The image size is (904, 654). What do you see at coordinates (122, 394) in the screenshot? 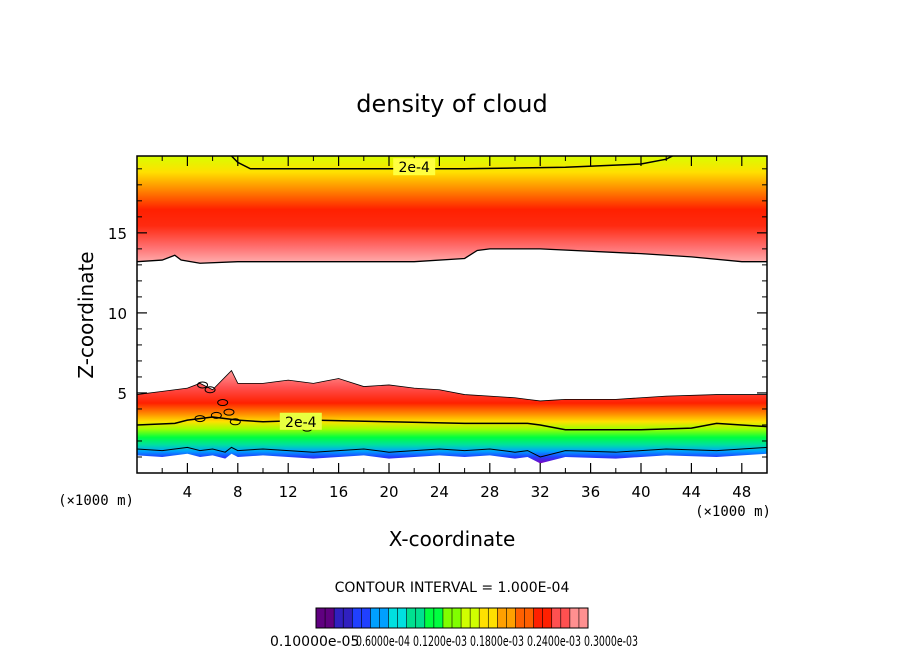
I see `y-tick-label: 5` at bounding box center [122, 394].